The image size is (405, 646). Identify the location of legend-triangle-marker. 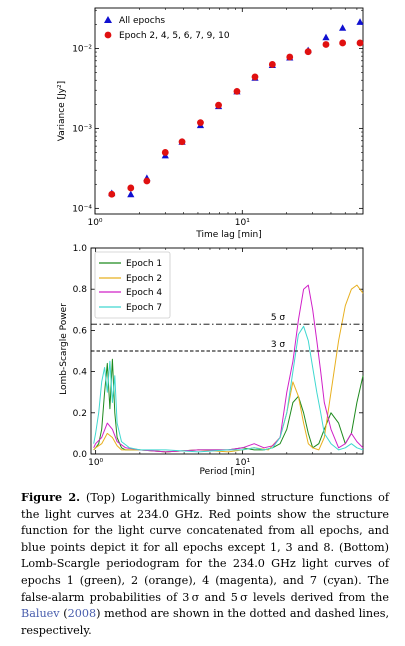
(108, 19).